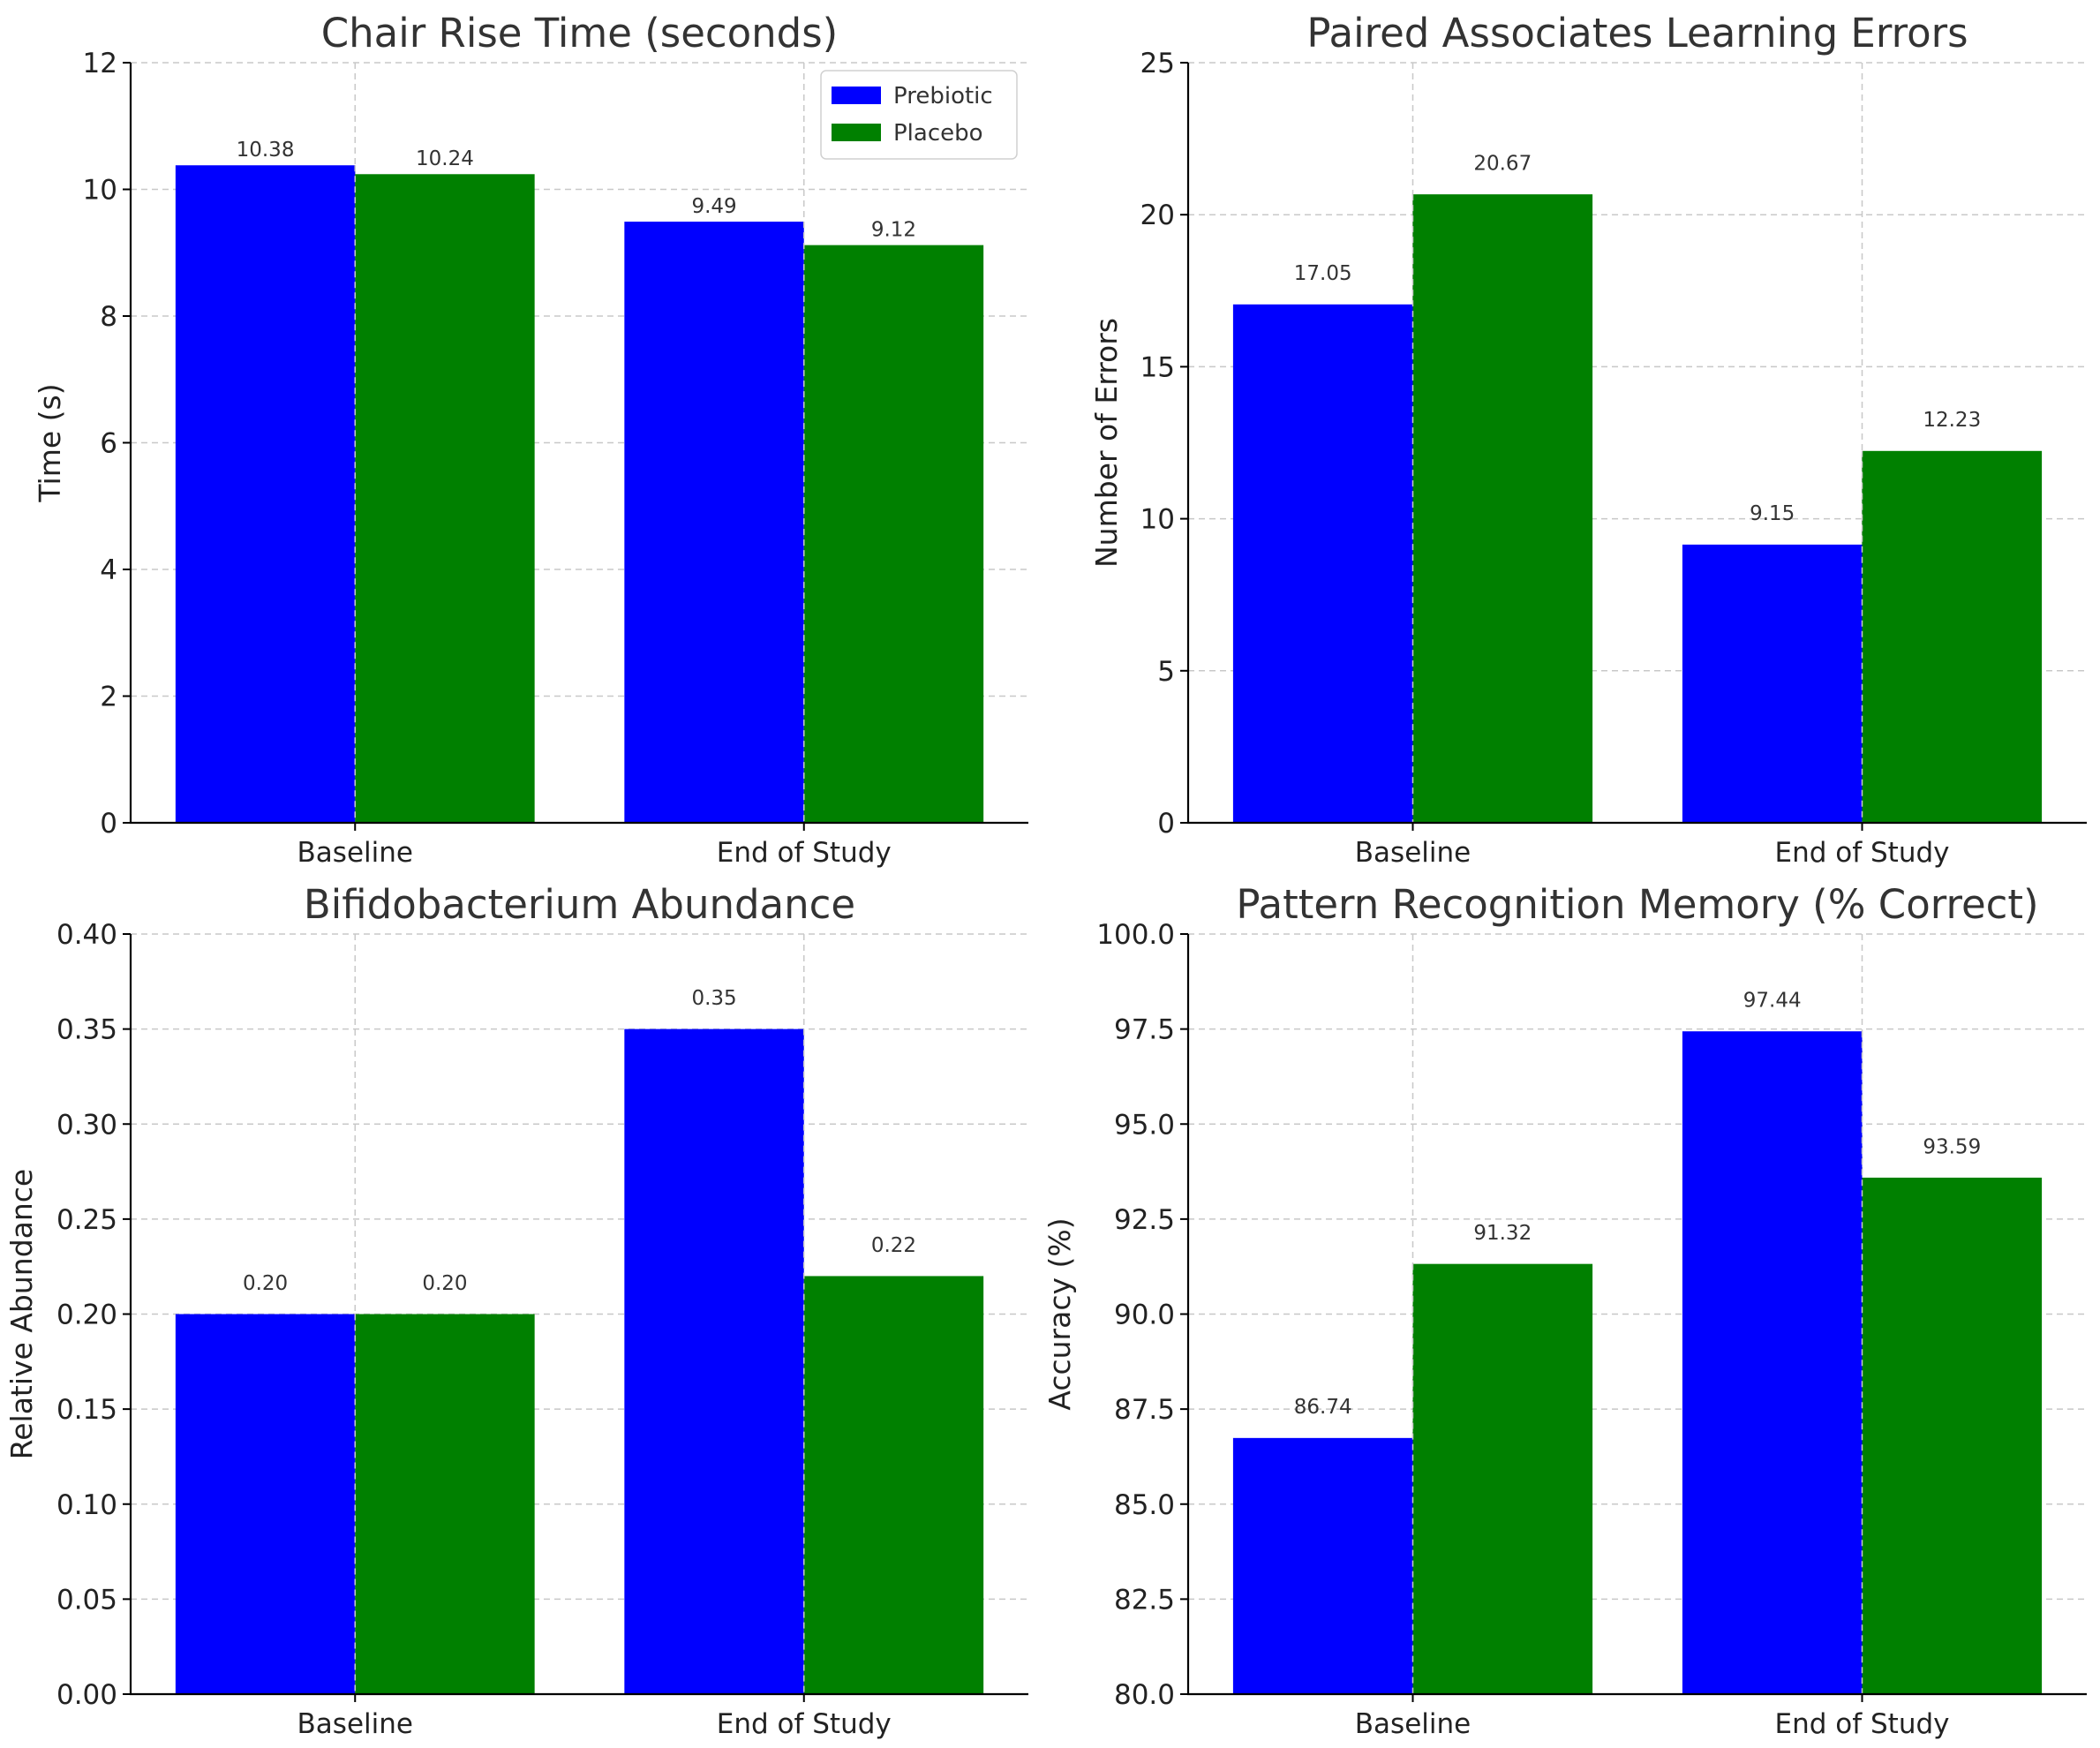 The width and height of the screenshot is (2100, 1748). Describe the element at coordinates (86, 1220) in the screenshot. I see `y-tick-label: 0.25` at that location.